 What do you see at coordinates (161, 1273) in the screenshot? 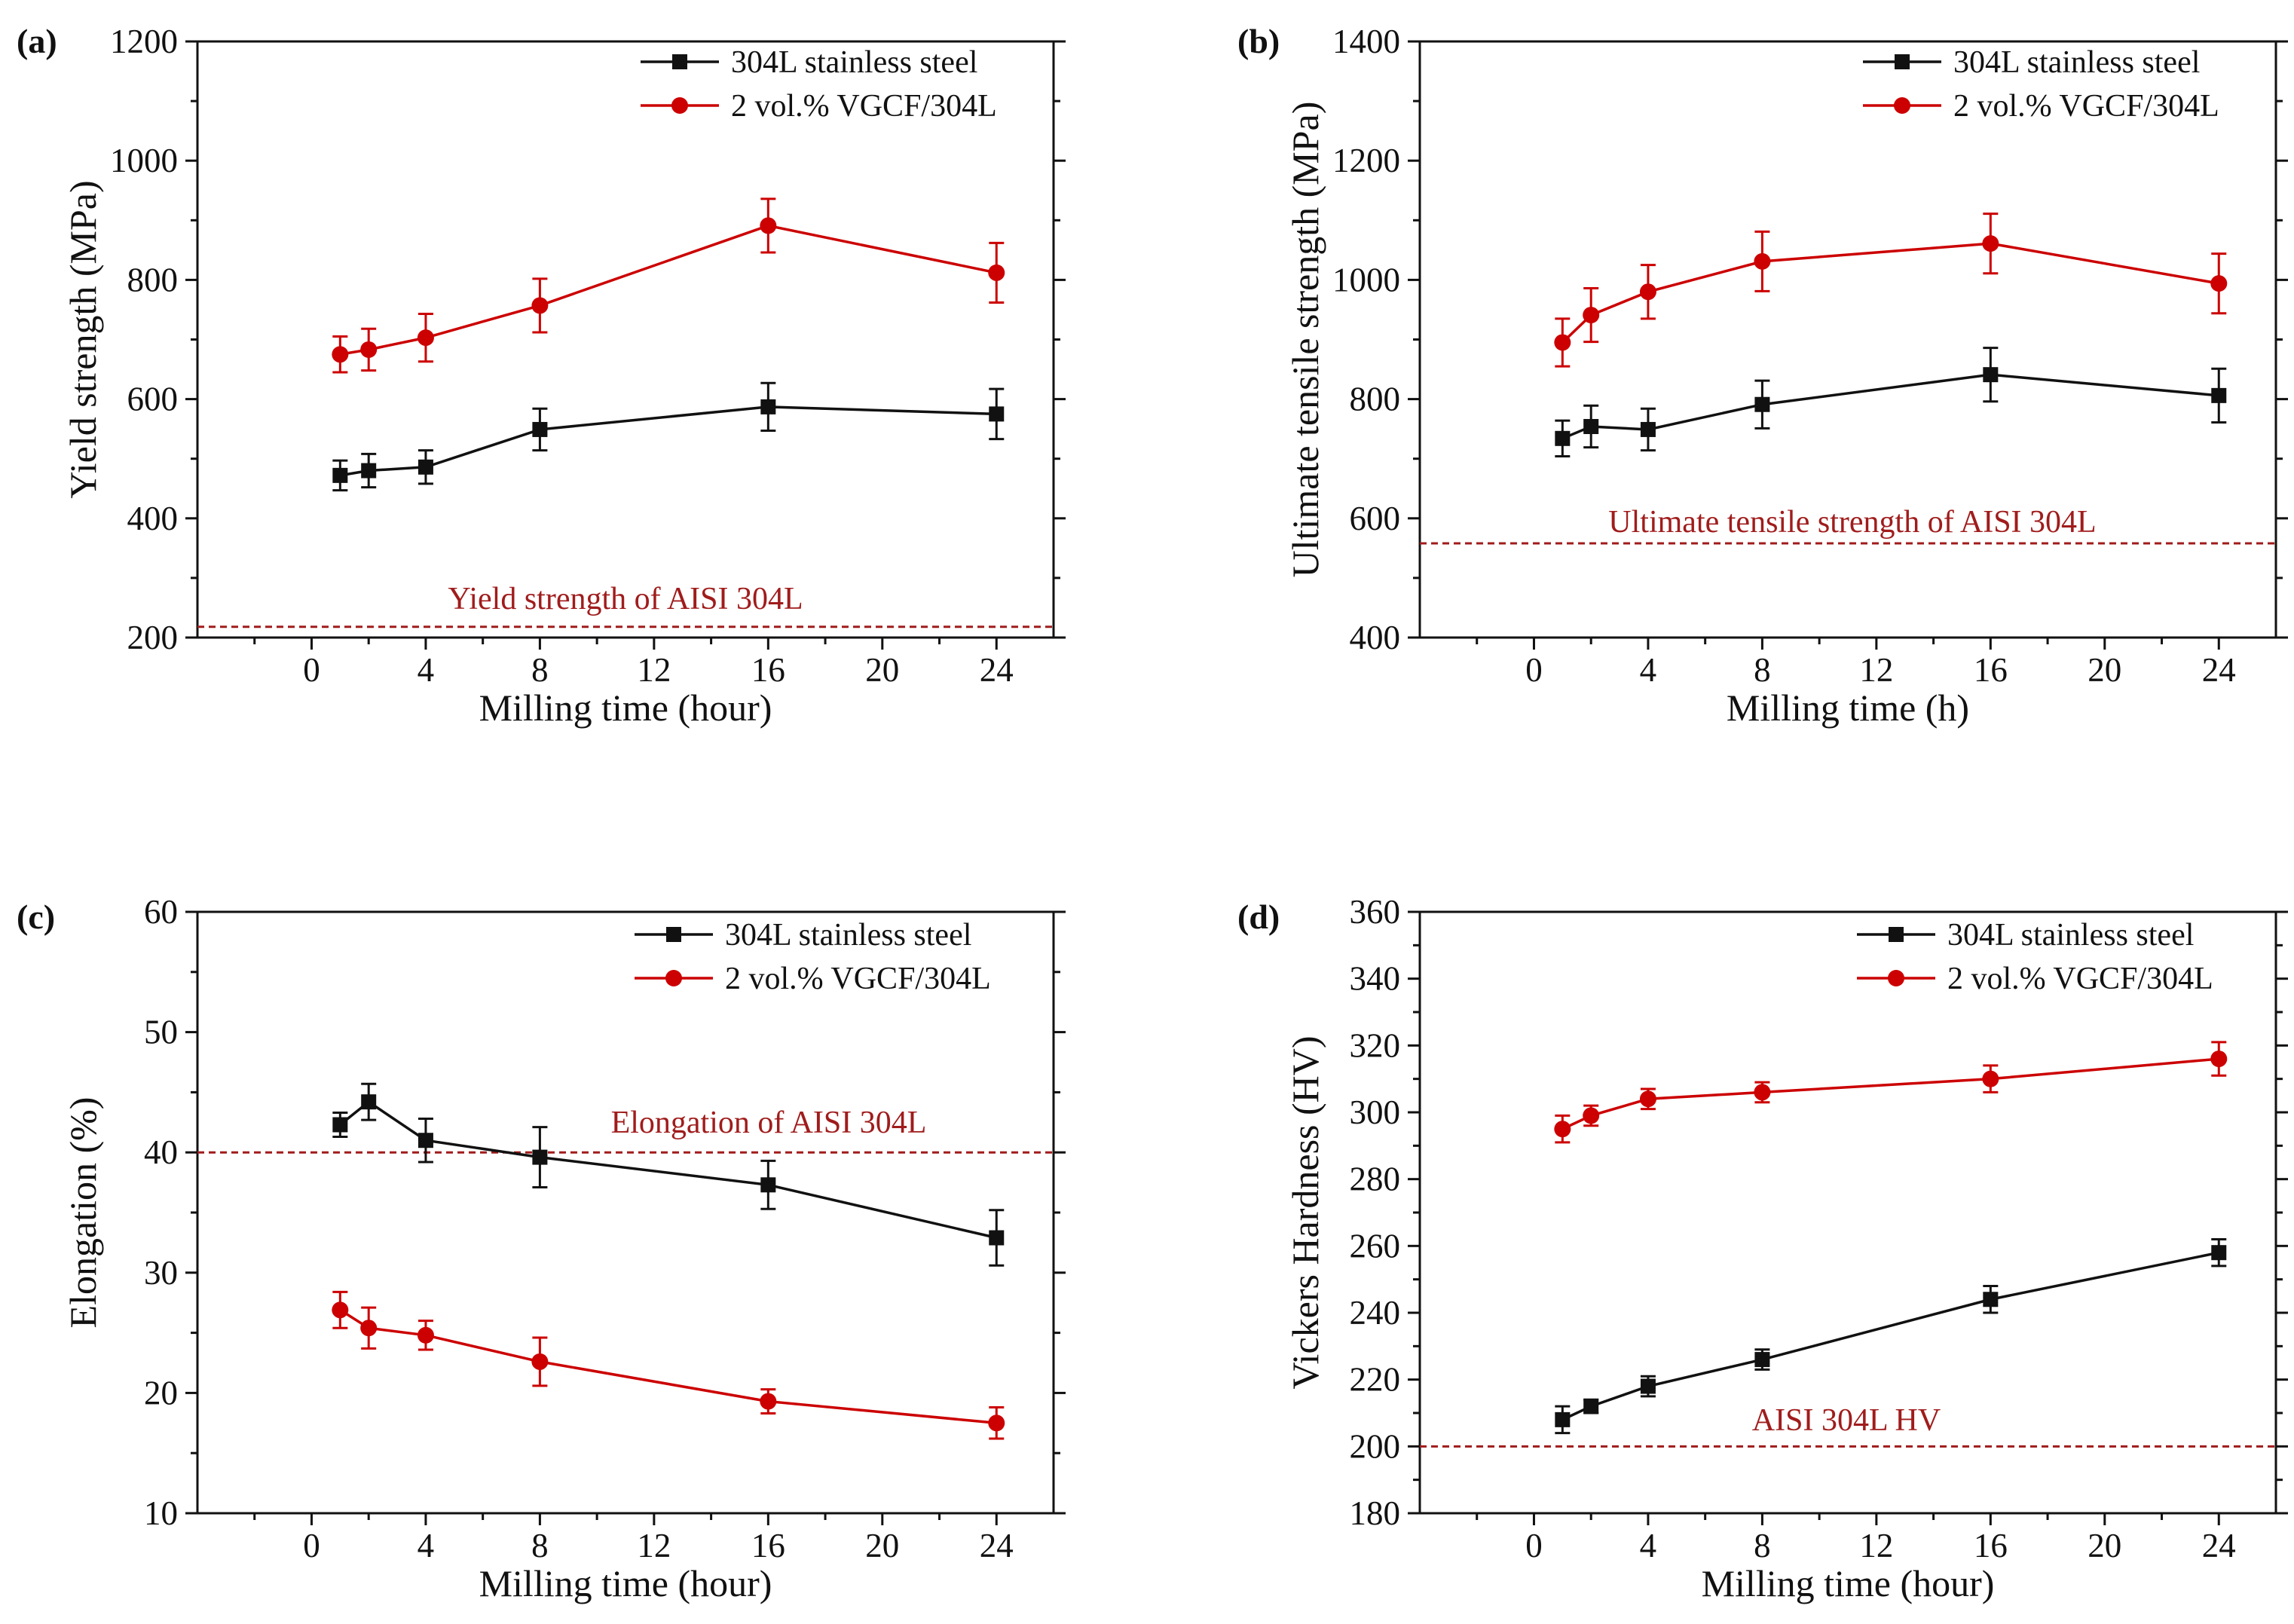
I see `y-tick-label: 30` at bounding box center [161, 1273].